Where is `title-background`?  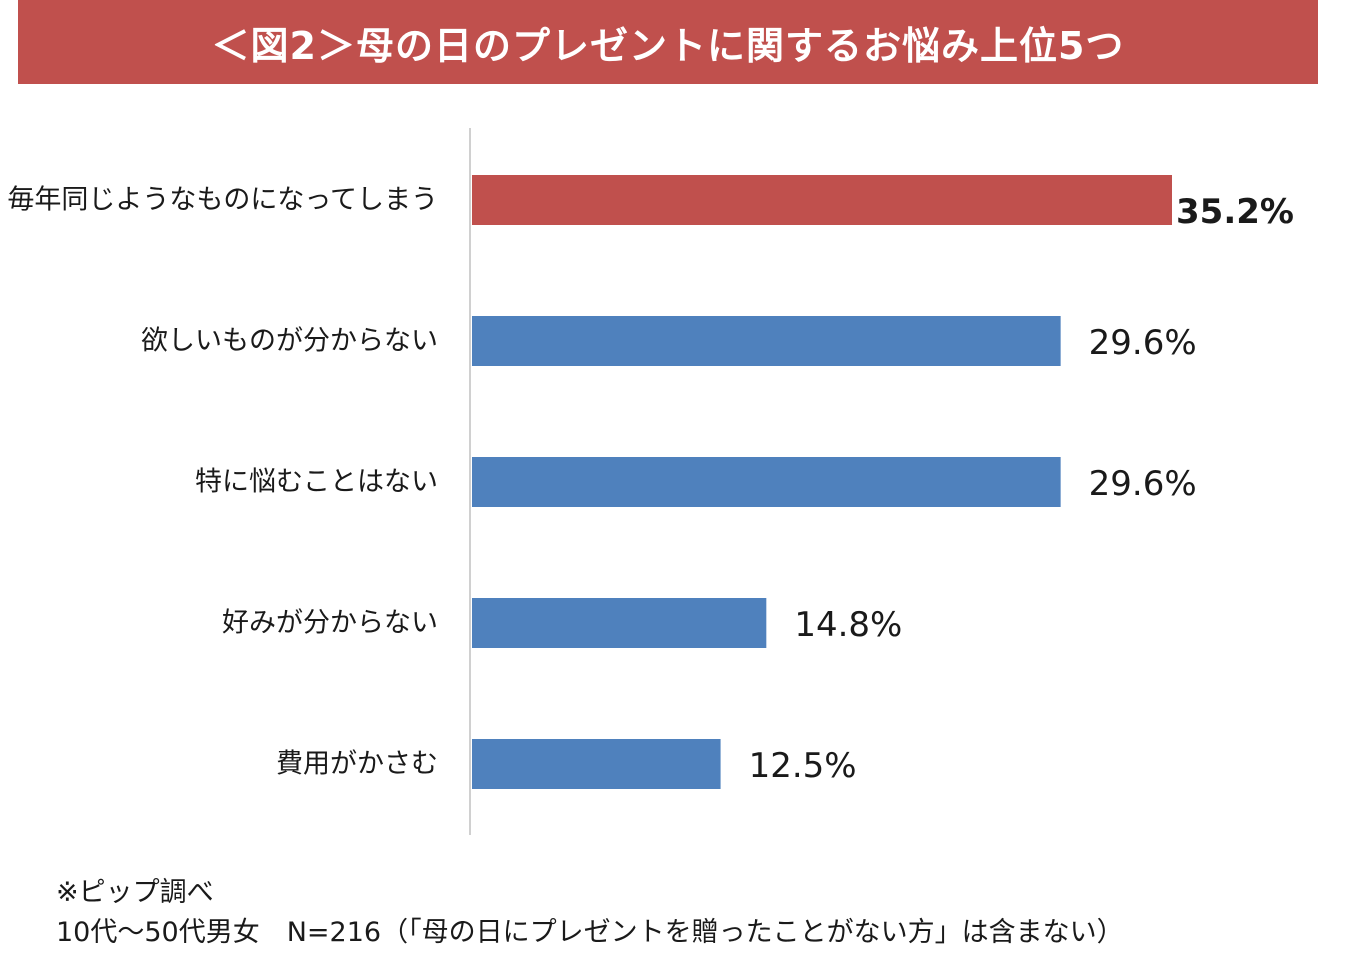
title-background is located at coordinates (668, 42).